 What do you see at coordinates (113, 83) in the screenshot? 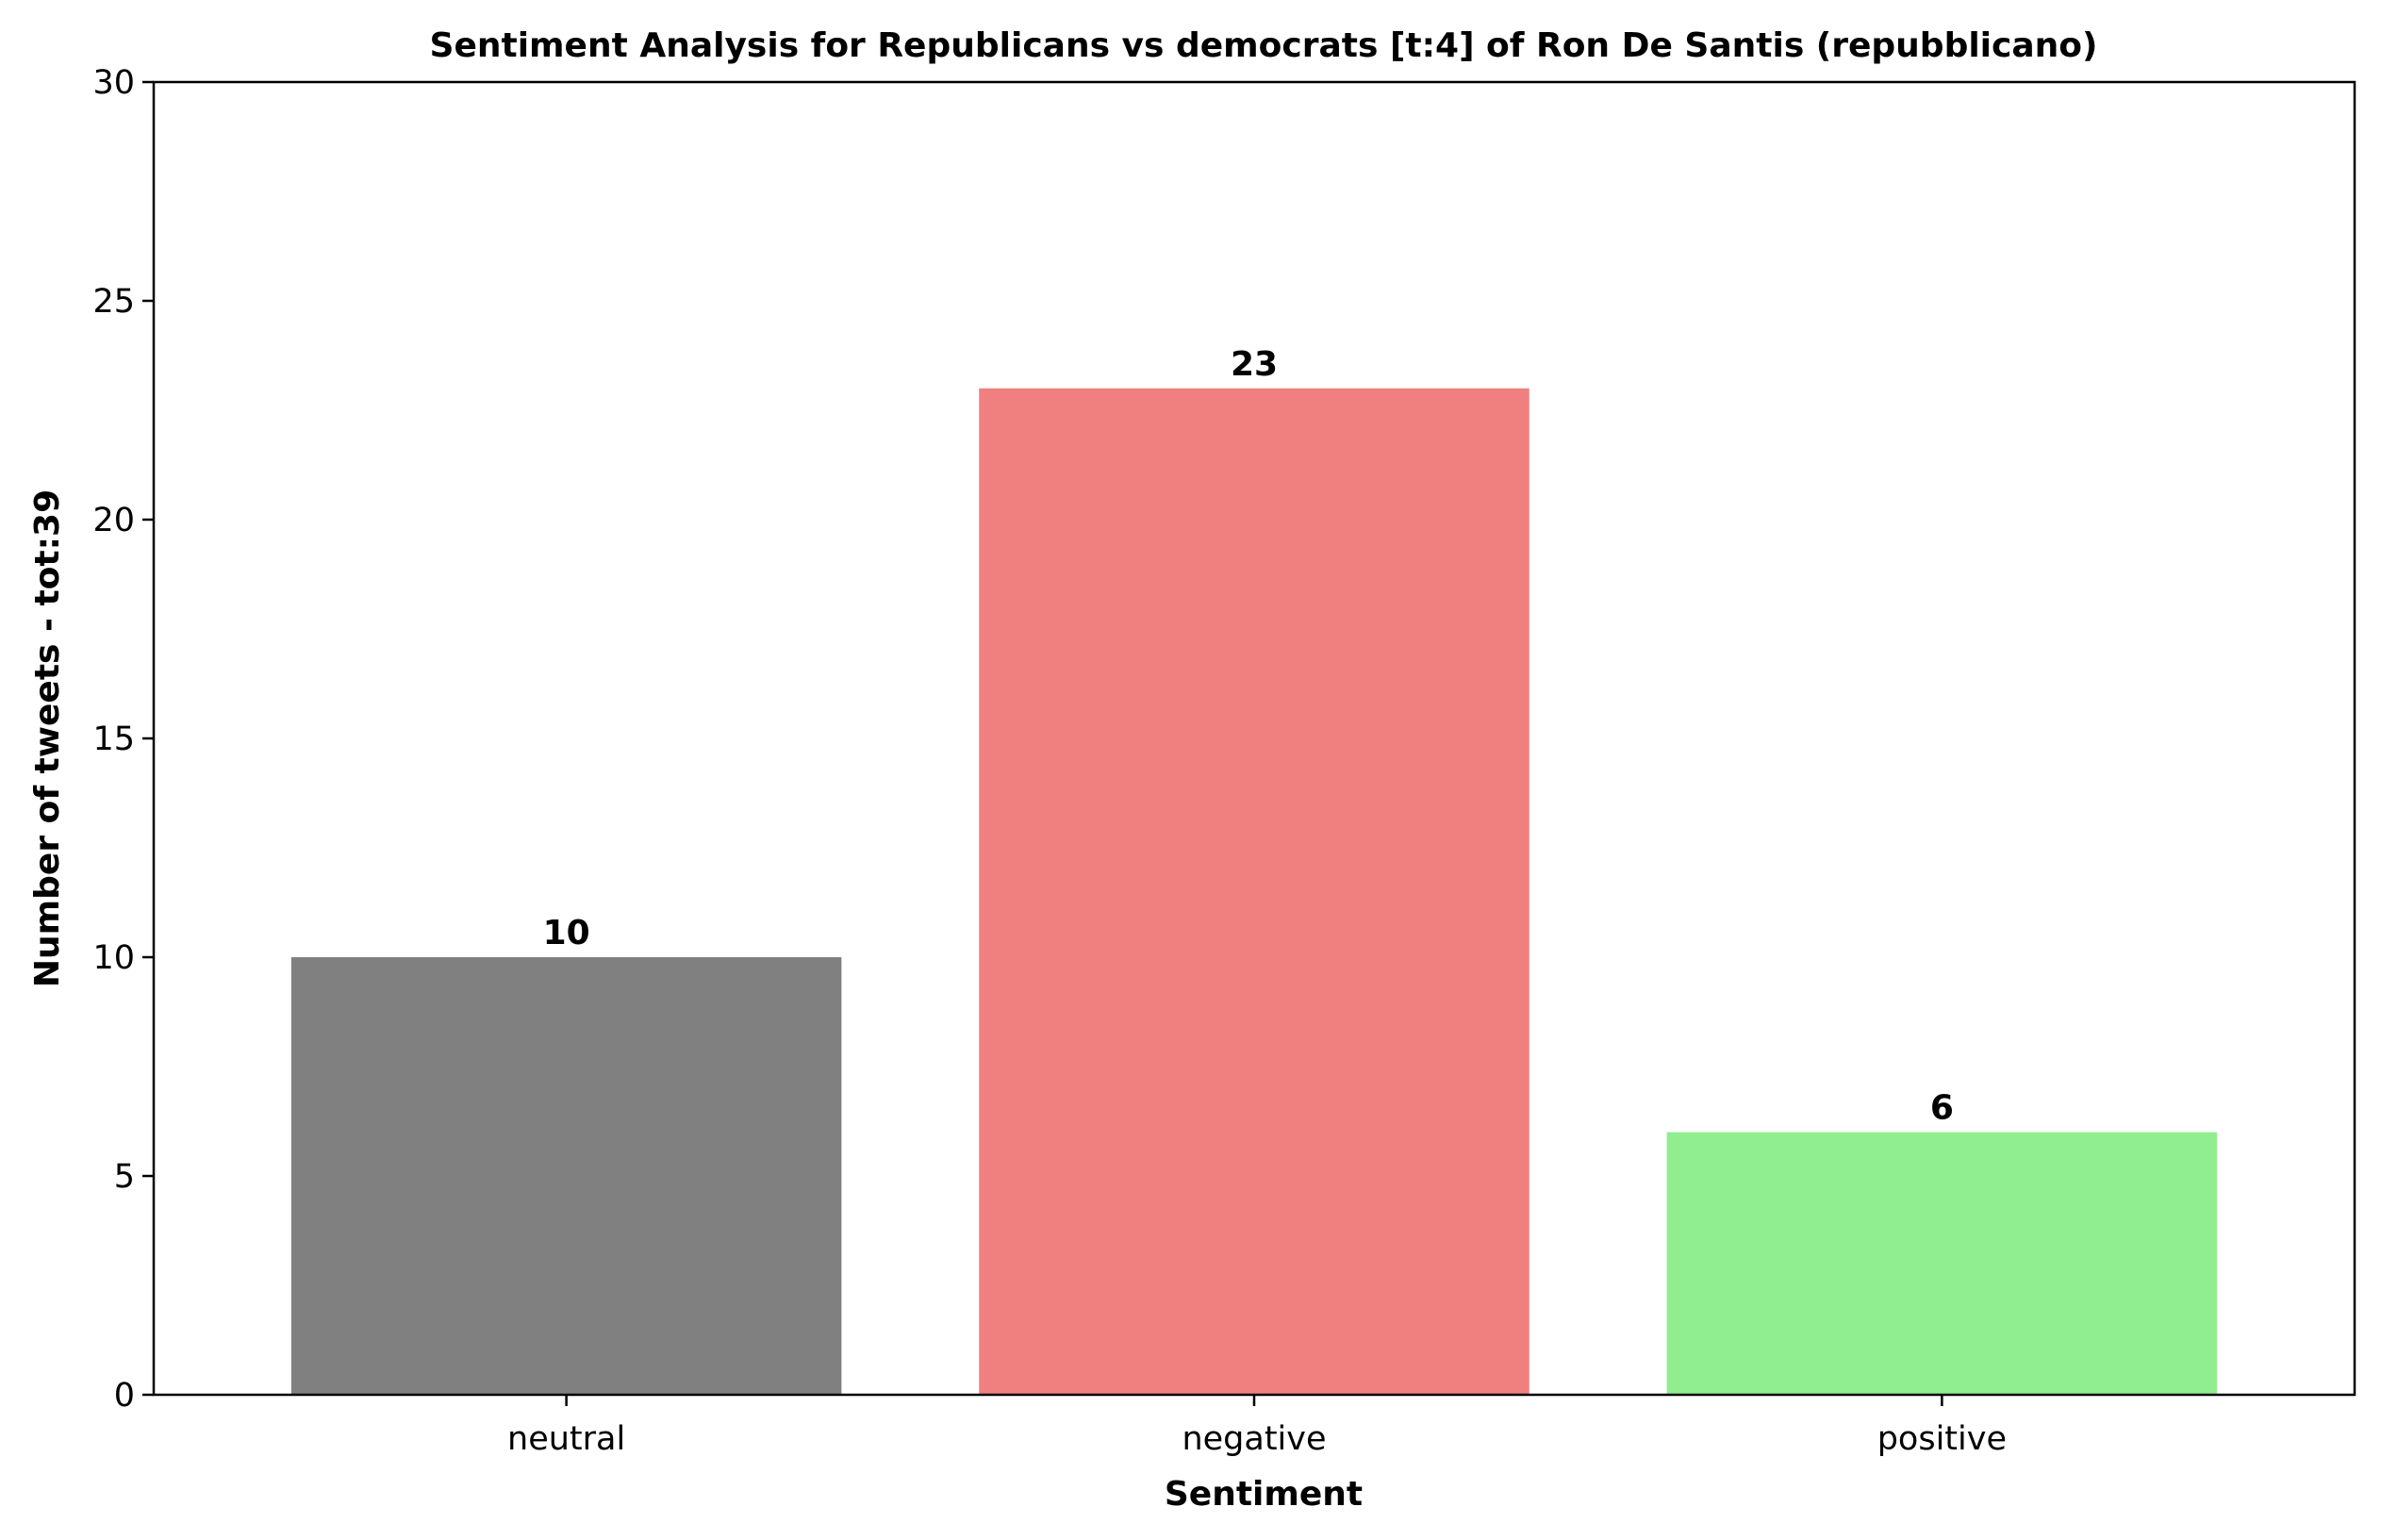
I see `y-tick-label: 30` at bounding box center [113, 83].